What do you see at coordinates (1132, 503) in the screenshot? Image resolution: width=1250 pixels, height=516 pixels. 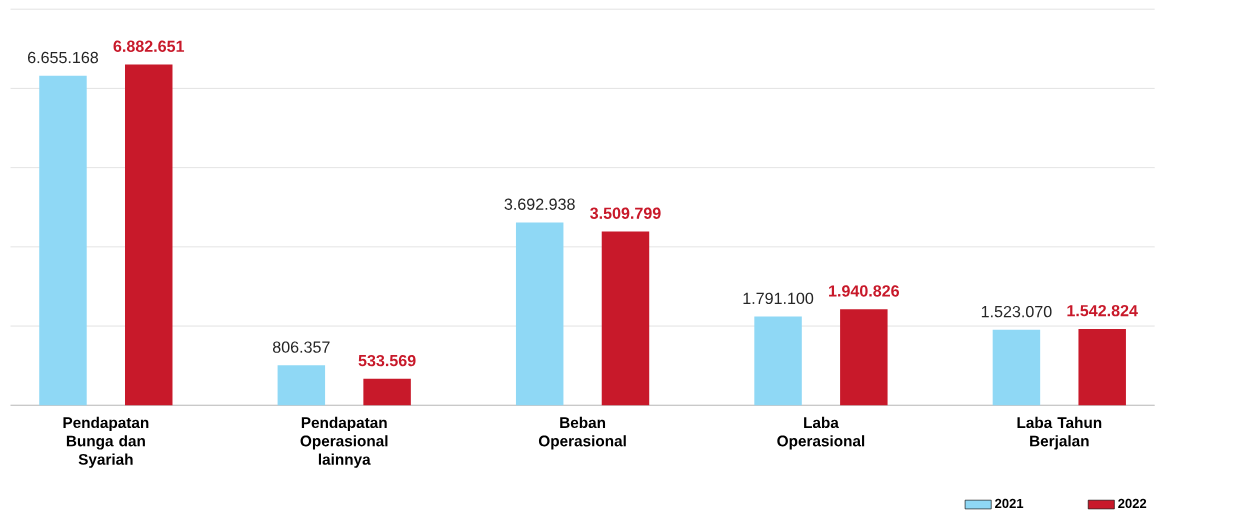 I see `legend-label: 2022` at bounding box center [1132, 503].